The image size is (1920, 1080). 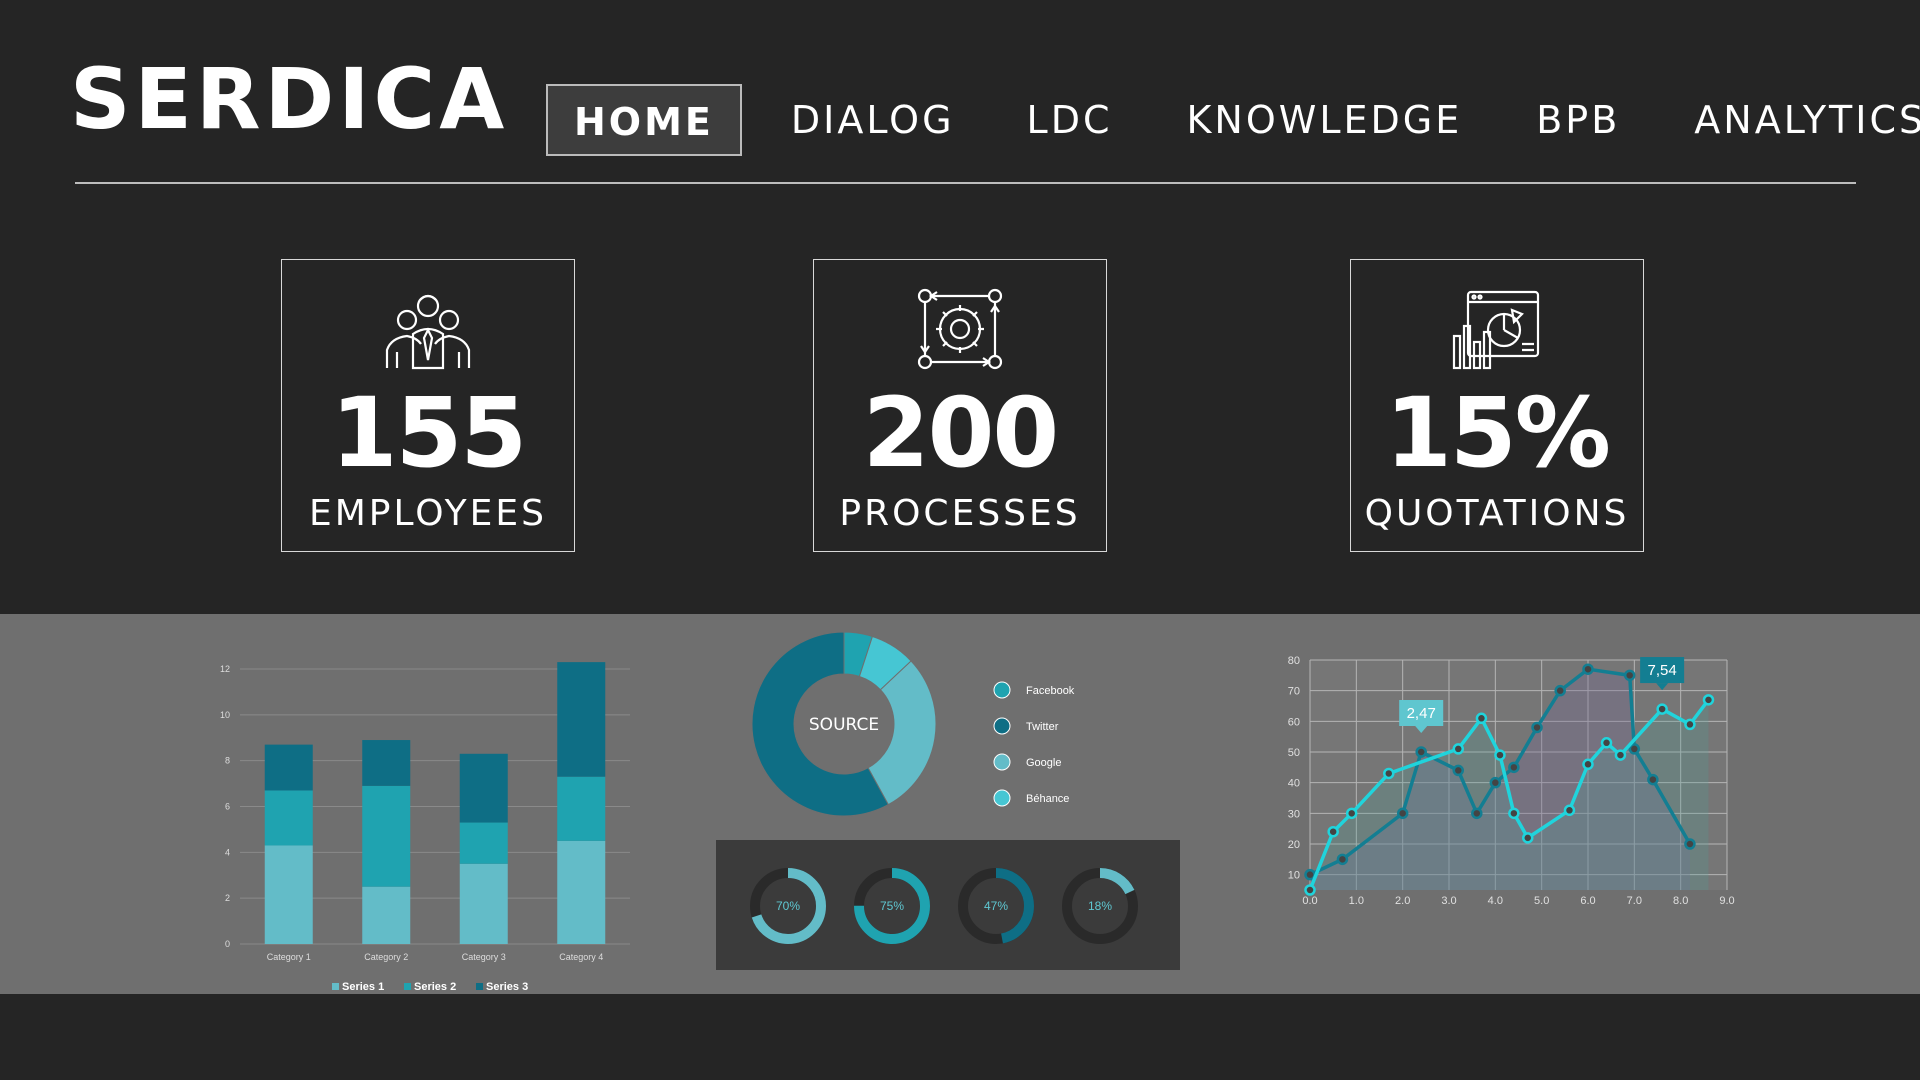 What do you see at coordinates (289, 99) in the screenshot?
I see `serdica-logo: SERDICA` at bounding box center [289, 99].